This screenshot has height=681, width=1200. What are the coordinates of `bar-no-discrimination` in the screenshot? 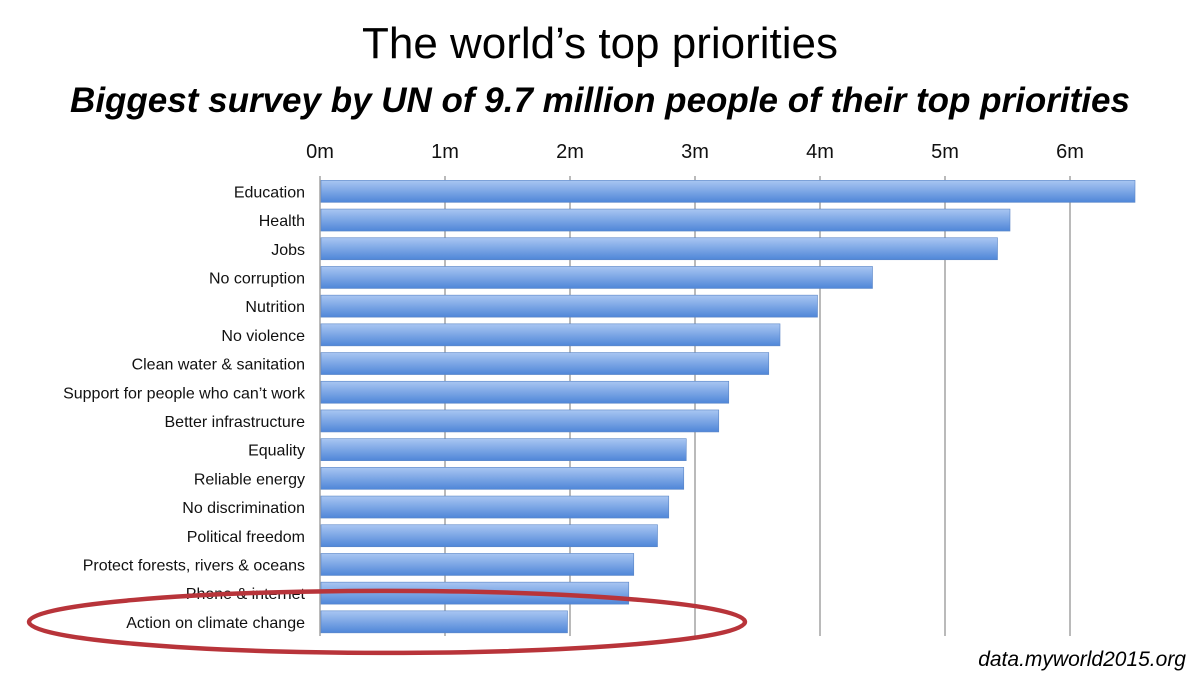 It's located at (495, 507).